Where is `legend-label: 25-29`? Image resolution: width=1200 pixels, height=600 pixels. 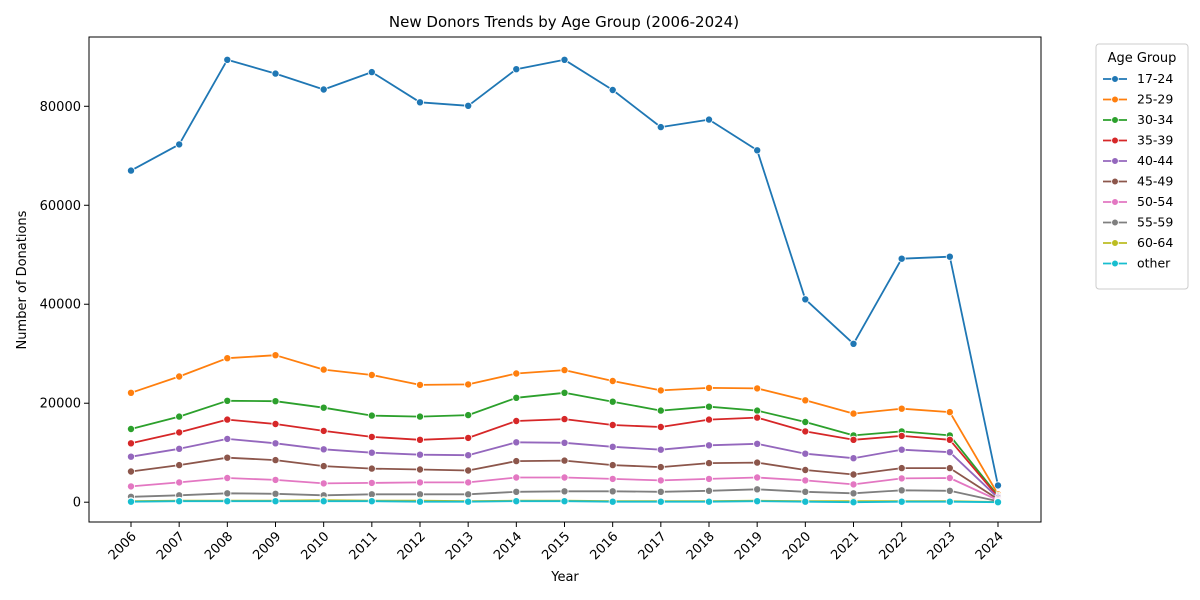 legend-label: 25-29 is located at coordinates (1155, 99).